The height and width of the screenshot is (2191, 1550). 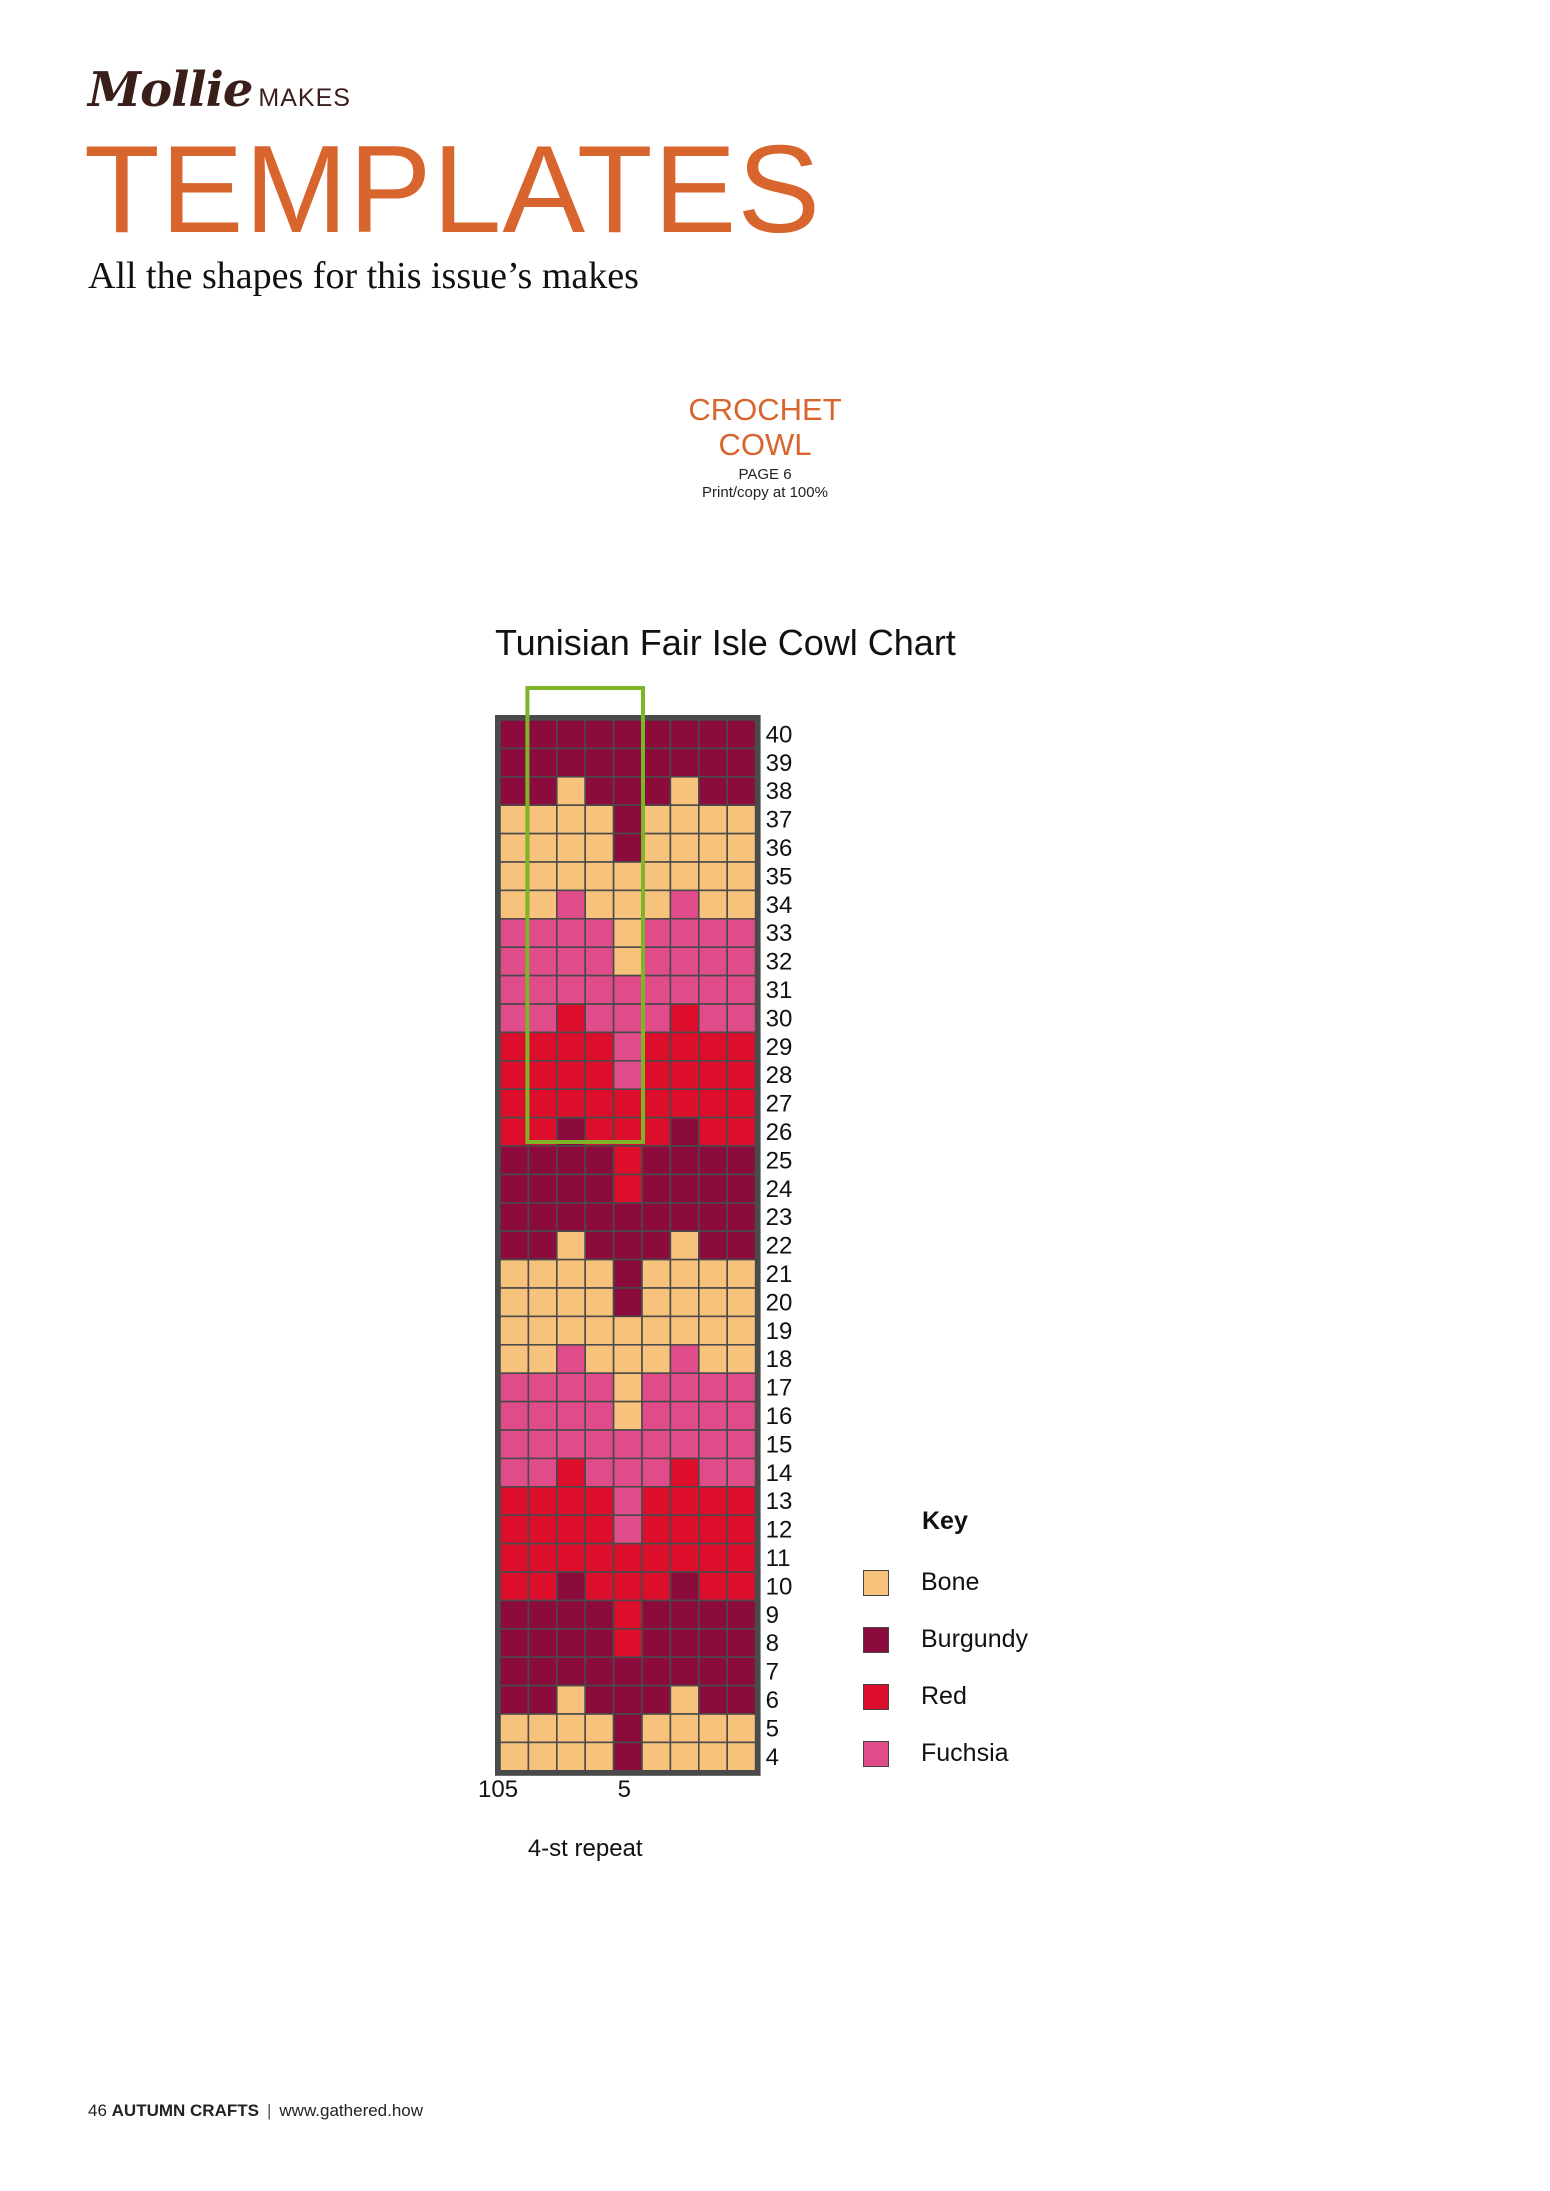 I want to click on chart-row-label: 16, so click(x=779, y=1416).